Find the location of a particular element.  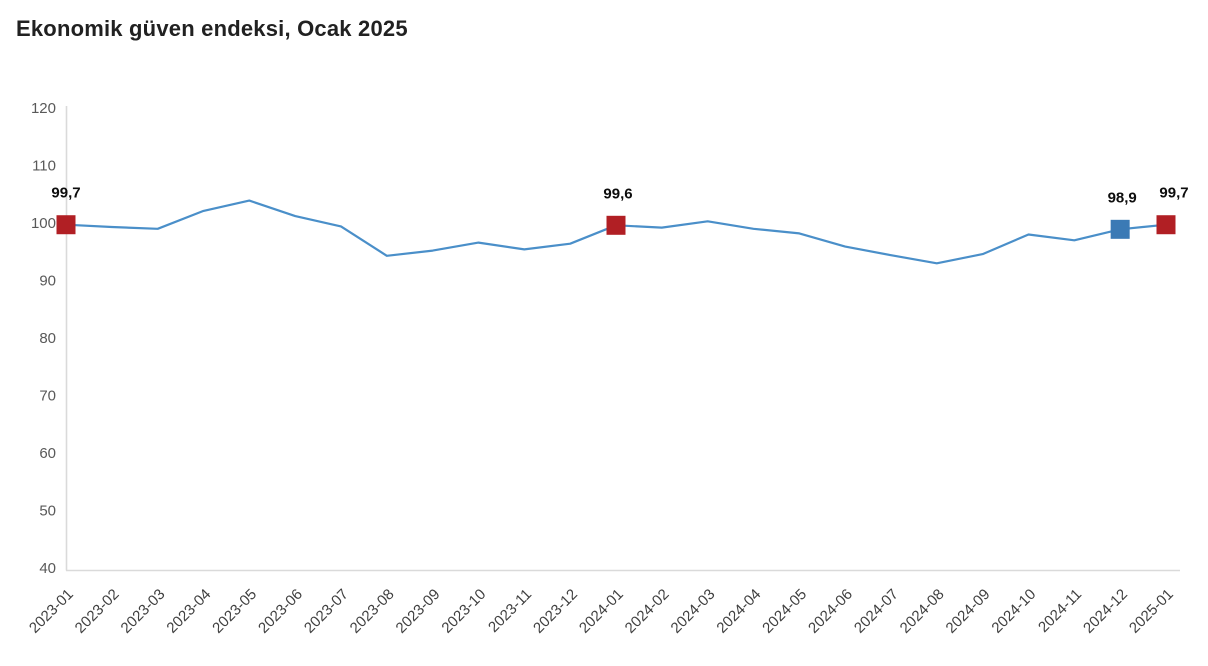

x-axis-tick-label: 2024-07 is located at coordinates (876, 611).